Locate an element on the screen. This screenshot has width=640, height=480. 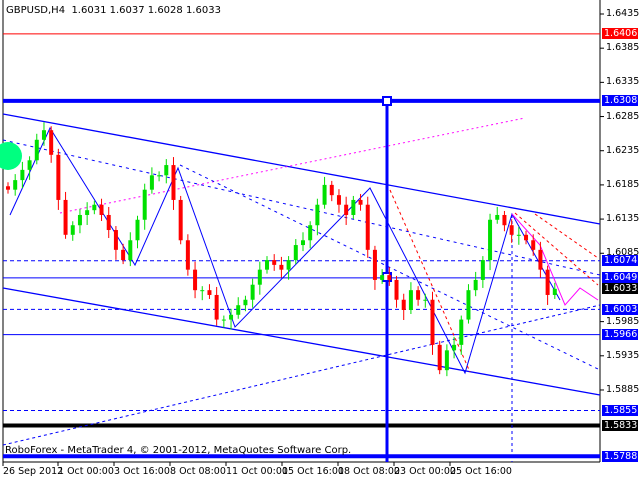
level-price-label: 1.5966 is located at coordinates (620, 335).